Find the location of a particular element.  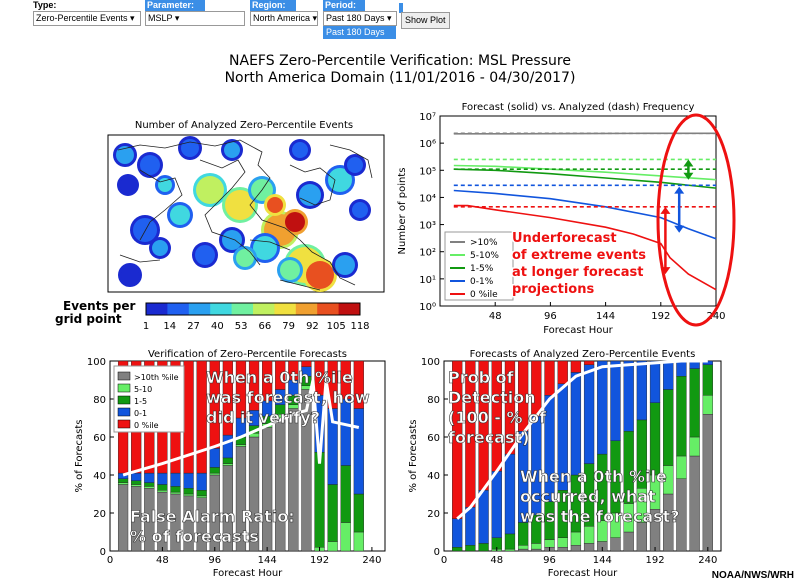

freq-ylabel: Number of points is located at coordinates (402, 211).